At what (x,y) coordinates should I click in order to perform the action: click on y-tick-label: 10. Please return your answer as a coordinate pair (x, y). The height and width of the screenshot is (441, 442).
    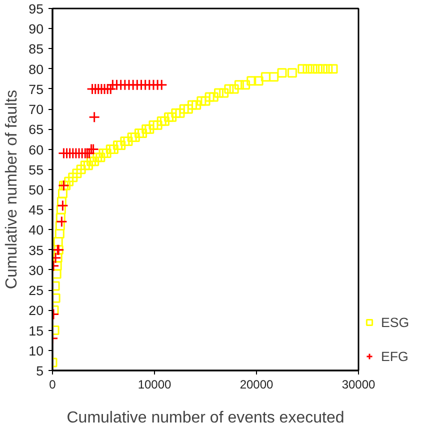
    Looking at the image, I should click on (36, 350).